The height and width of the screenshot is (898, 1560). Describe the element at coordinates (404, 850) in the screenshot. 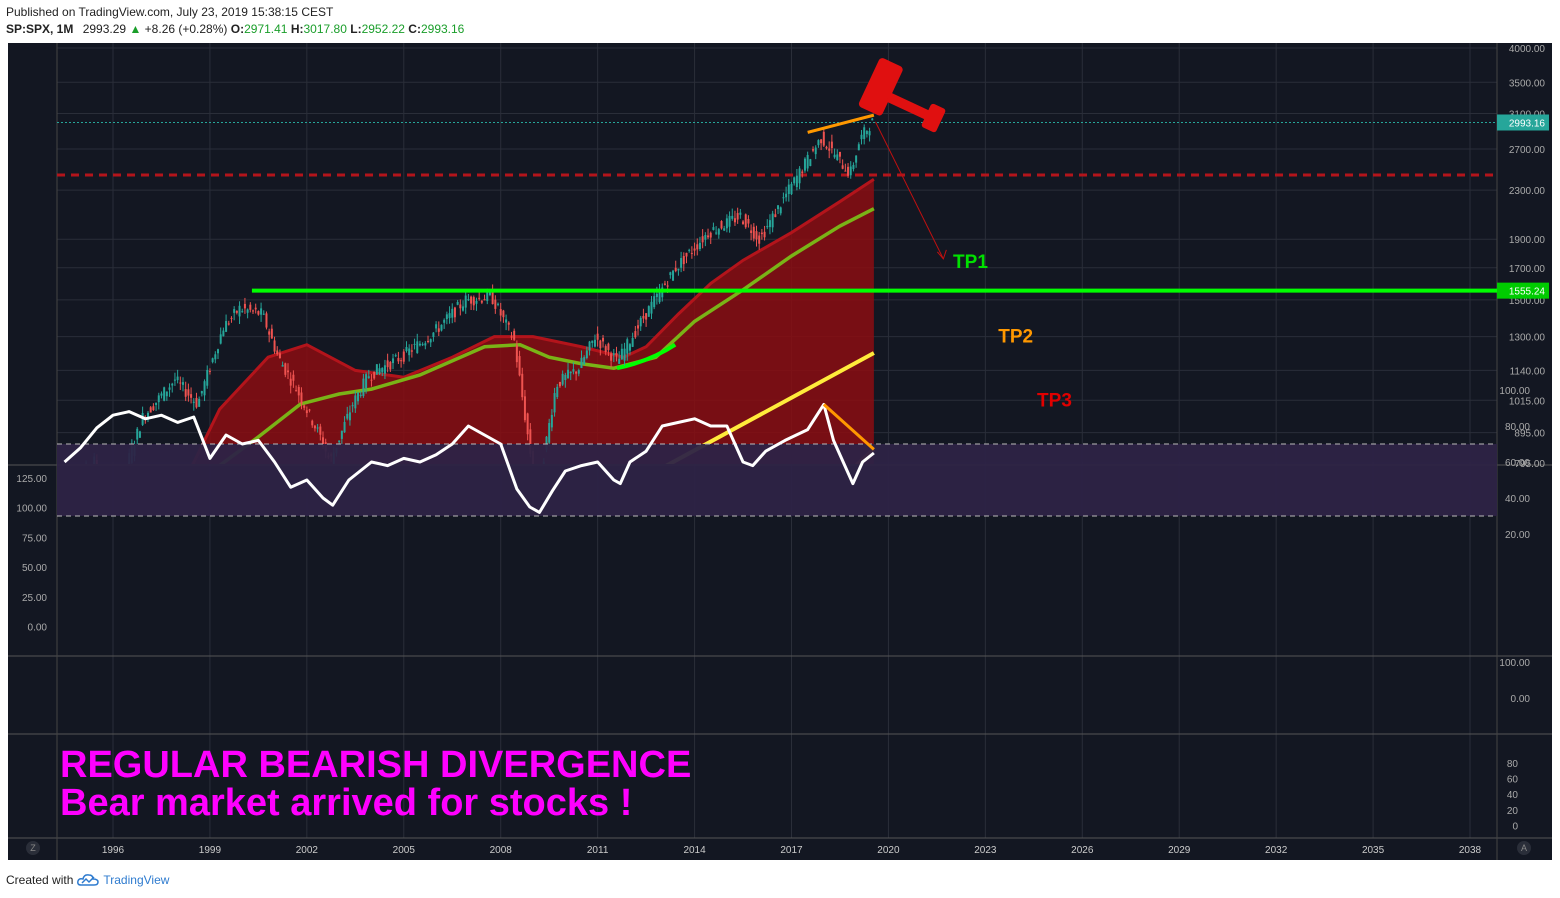

I see `x-axis-label: 2005` at that location.